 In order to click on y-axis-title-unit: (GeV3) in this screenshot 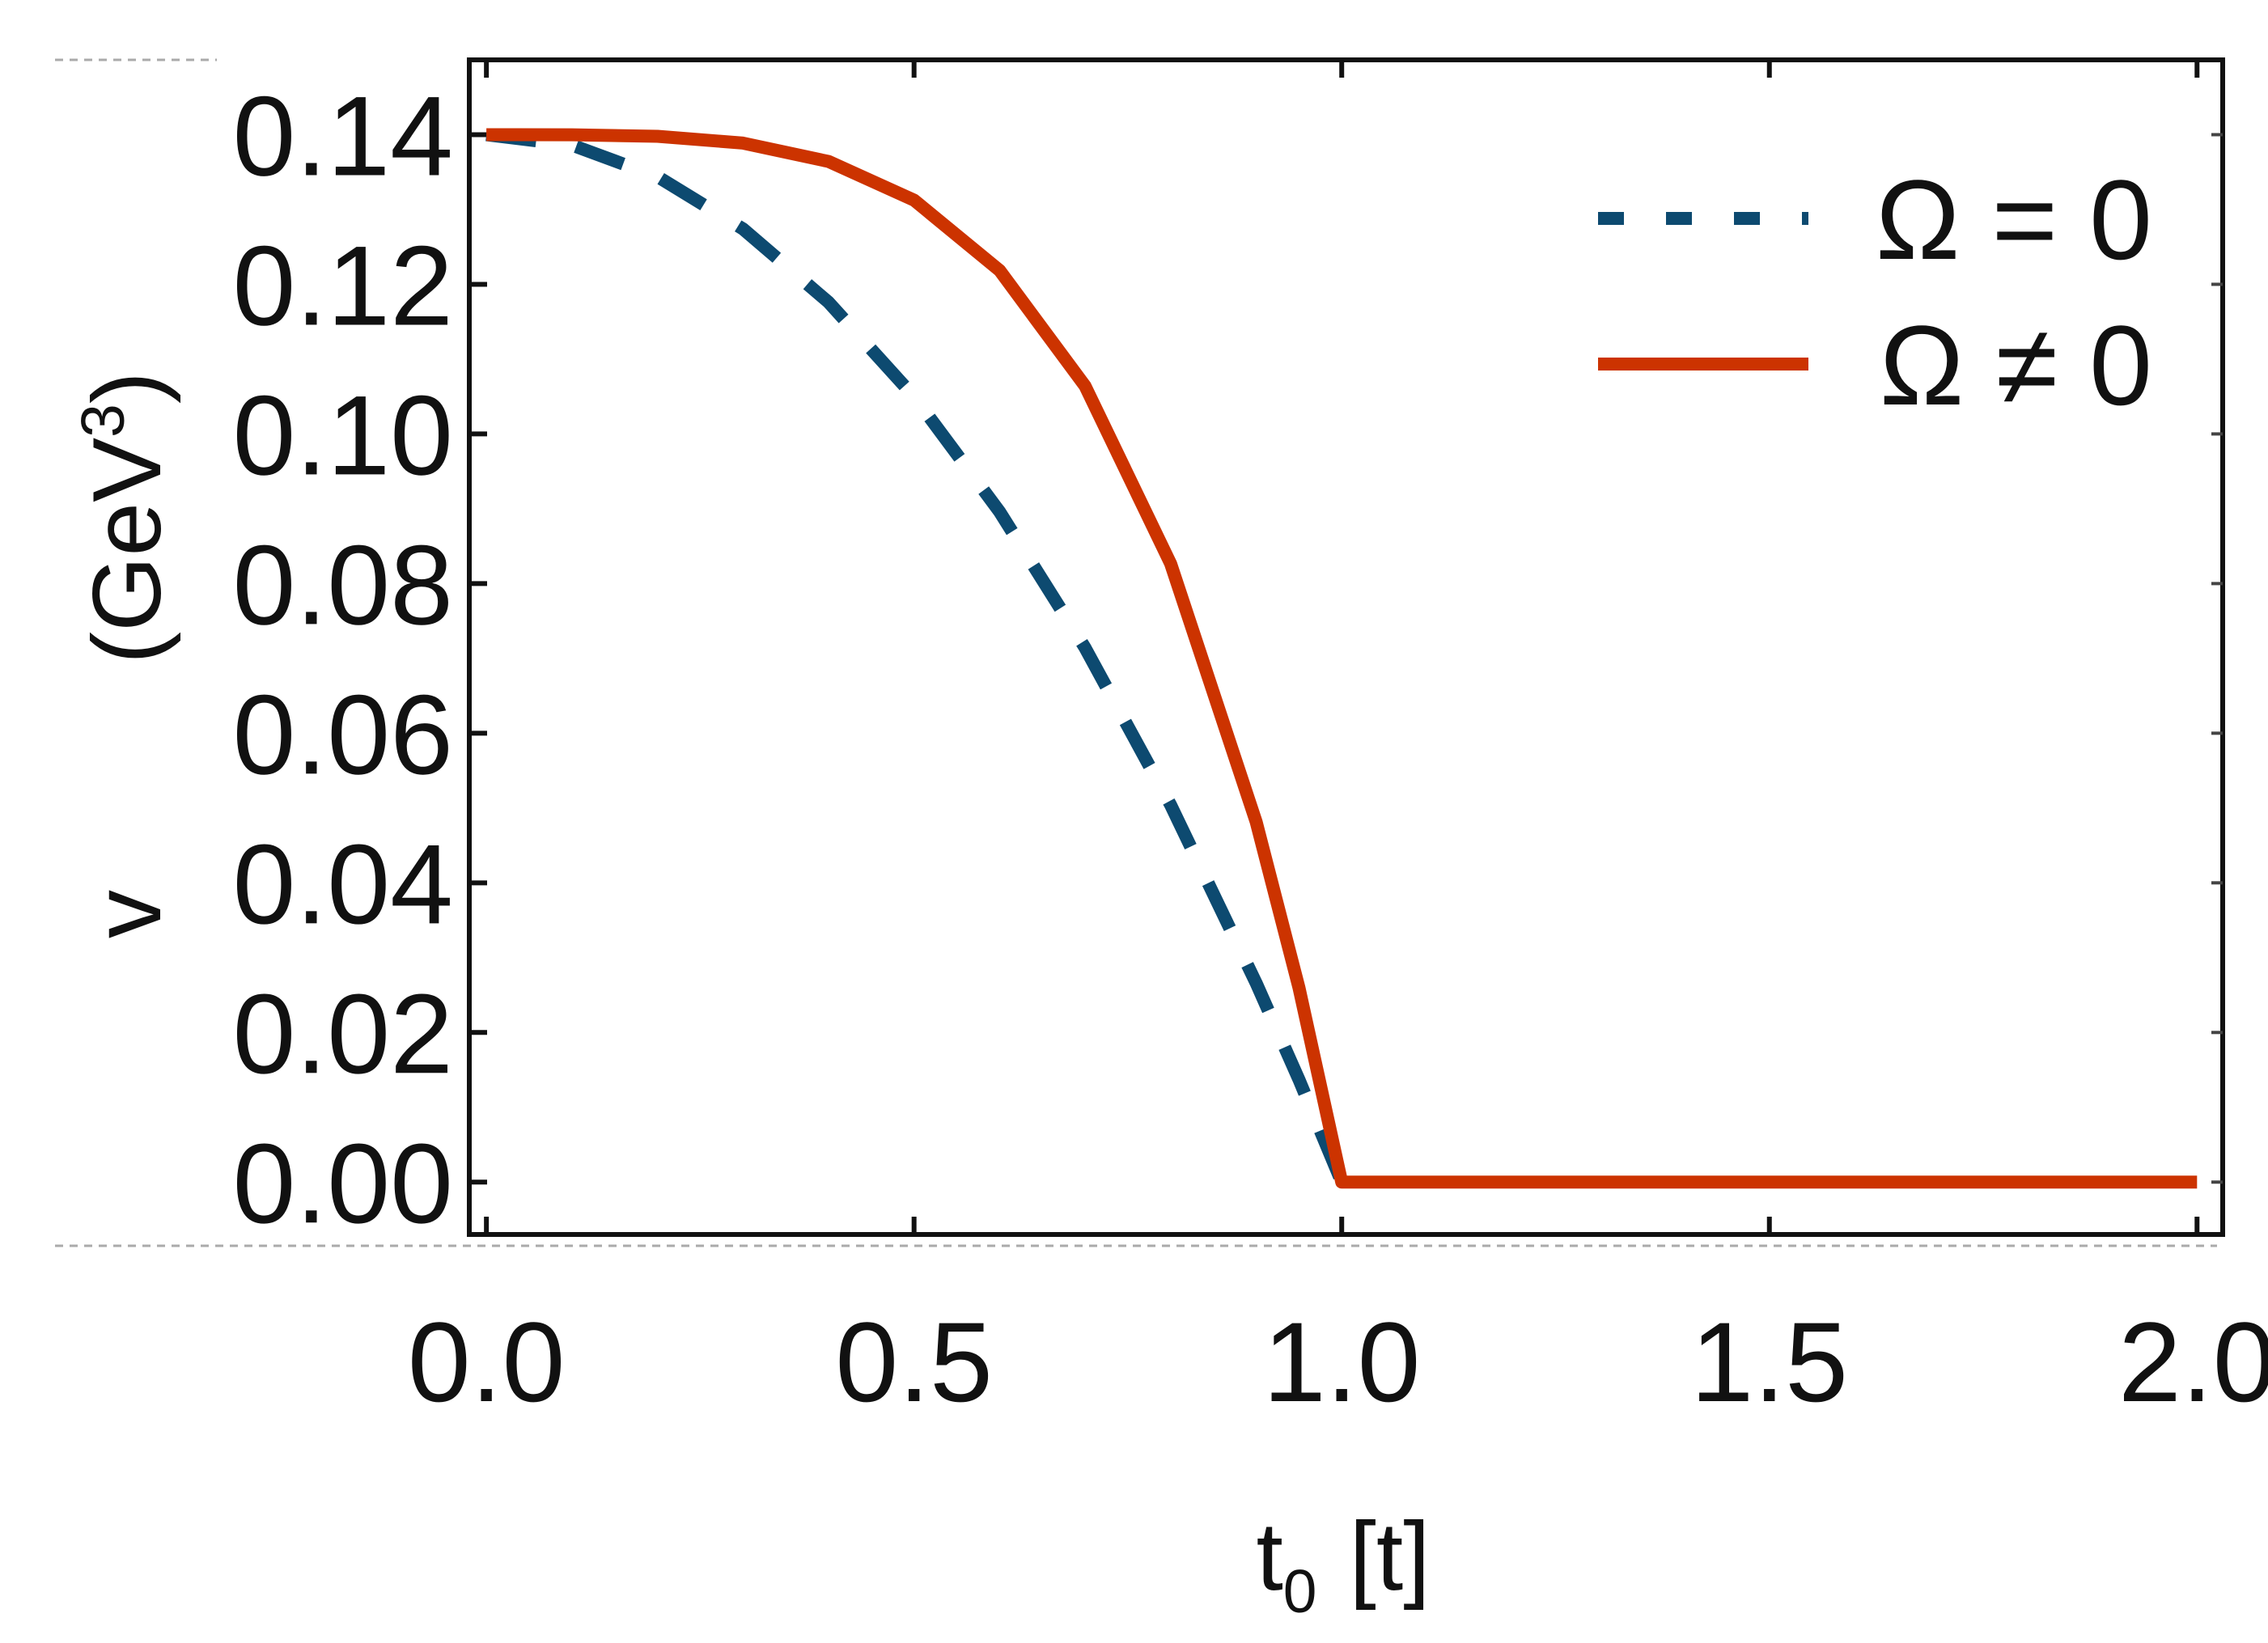, I will do `click(125, 517)`.